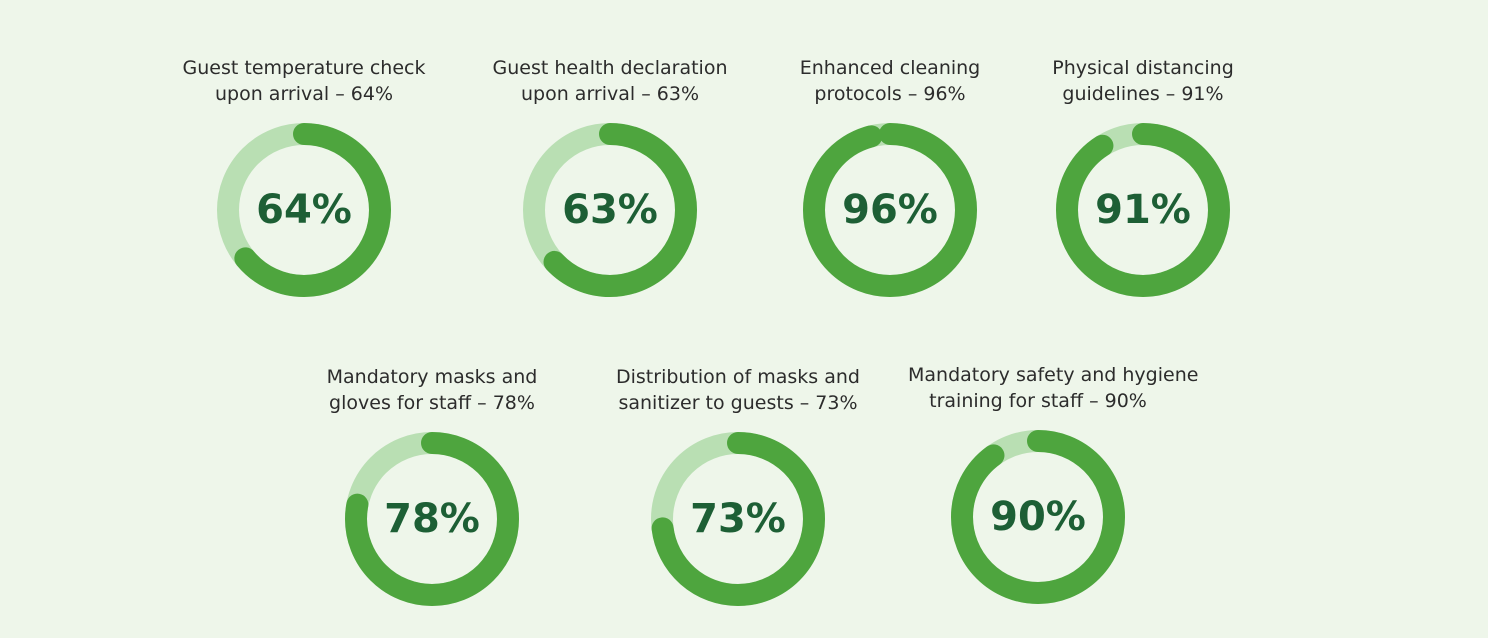 The image size is (1488, 638). I want to click on donut-value-label: 73%, so click(738, 519).